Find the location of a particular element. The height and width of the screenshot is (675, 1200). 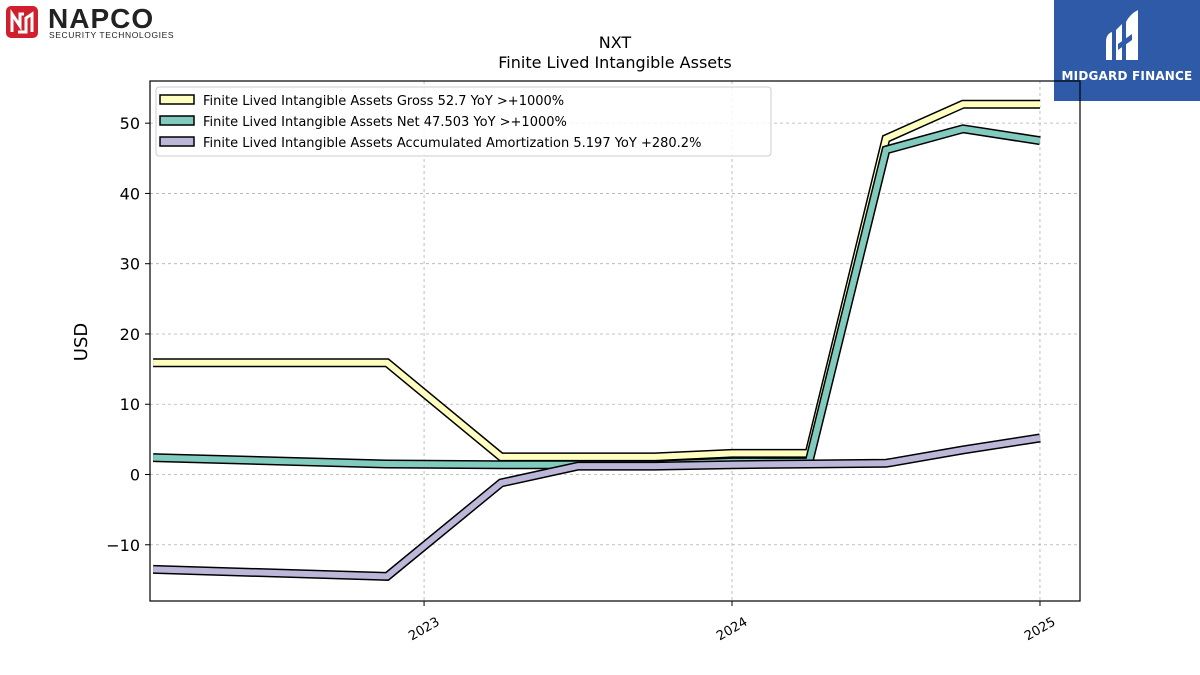

x-ticks: 2023 2024 2025 is located at coordinates (732, 622).